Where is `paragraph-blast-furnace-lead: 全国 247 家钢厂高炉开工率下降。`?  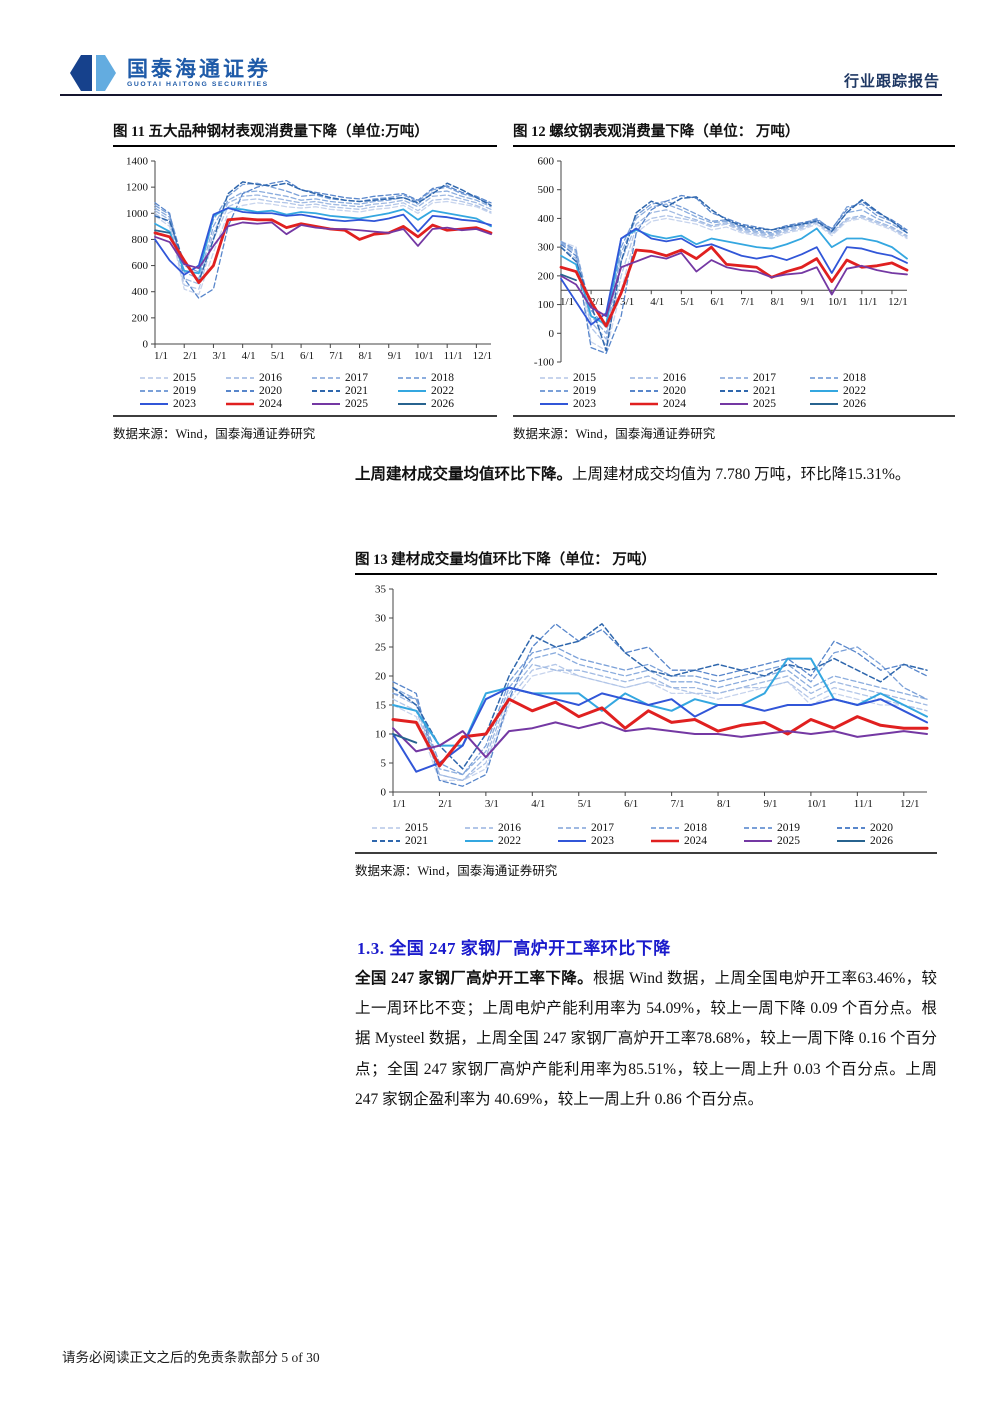
paragraph-blast-furnace-lead: 全国 247 家钢厂高炉开工率下降。 is located at coordinates (474, 978).